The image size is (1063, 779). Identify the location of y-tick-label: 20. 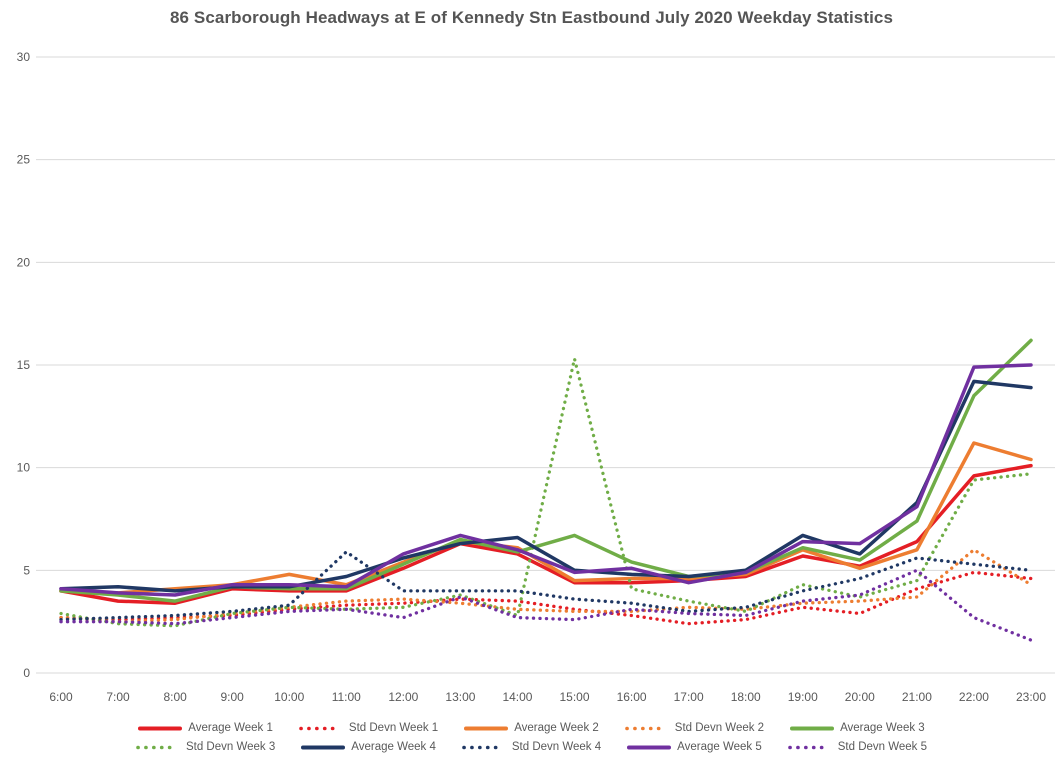
(24, 262).